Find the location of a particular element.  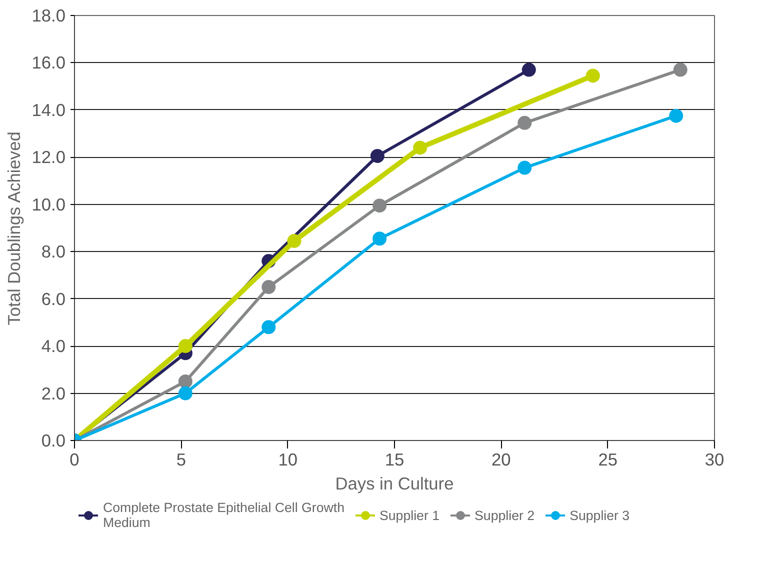

legend-label: Supplier 3 is located at coordinates (600, 515).